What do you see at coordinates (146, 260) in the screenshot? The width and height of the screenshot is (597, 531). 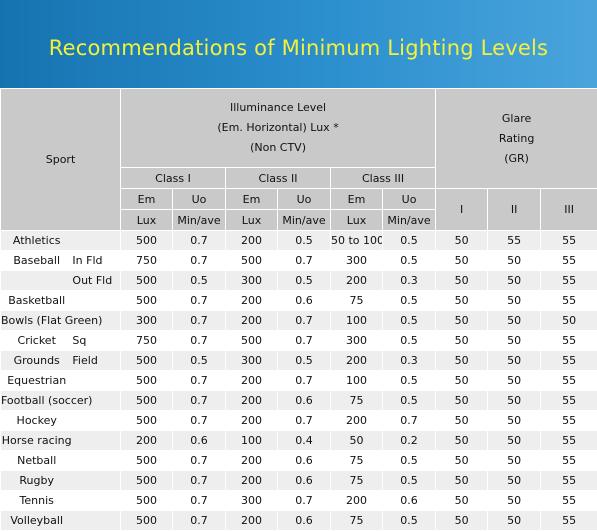 I see `value-cell: 750` at bounding box center [146, 260].